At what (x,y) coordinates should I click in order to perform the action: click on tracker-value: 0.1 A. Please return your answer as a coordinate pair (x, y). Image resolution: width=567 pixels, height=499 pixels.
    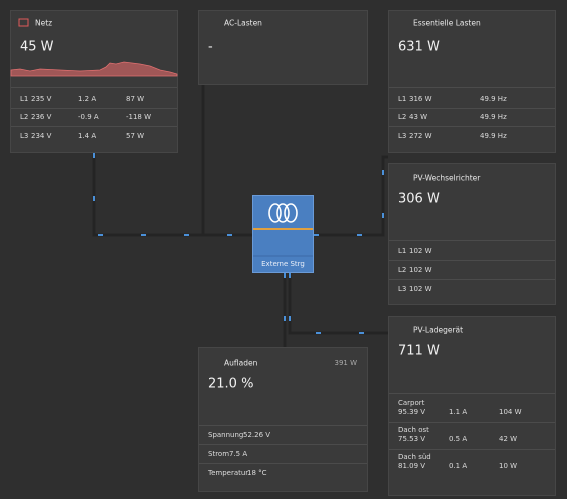
    Looking at the image, I should click on (458, 466).